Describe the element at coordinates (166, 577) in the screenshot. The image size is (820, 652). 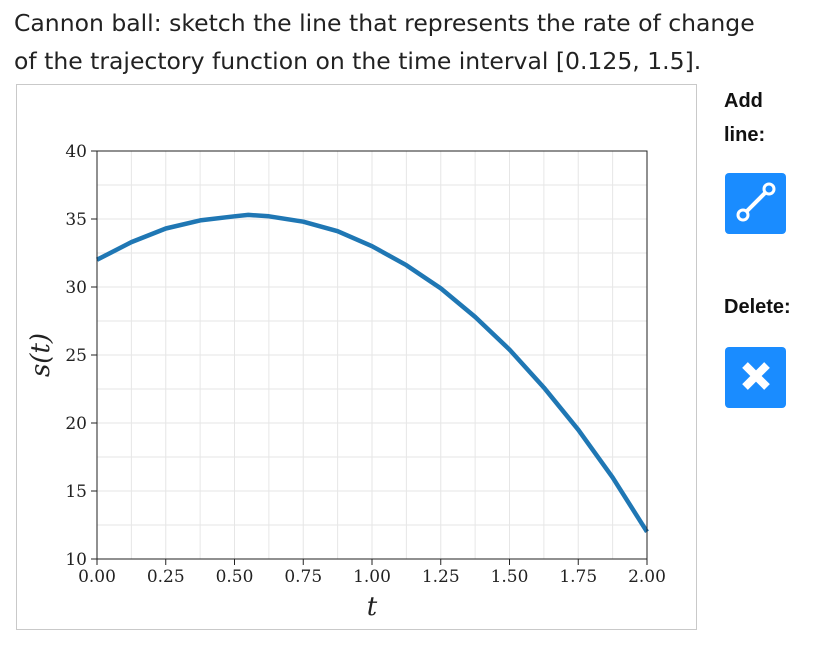
I see `x-tick-label: 0.25` at that location.